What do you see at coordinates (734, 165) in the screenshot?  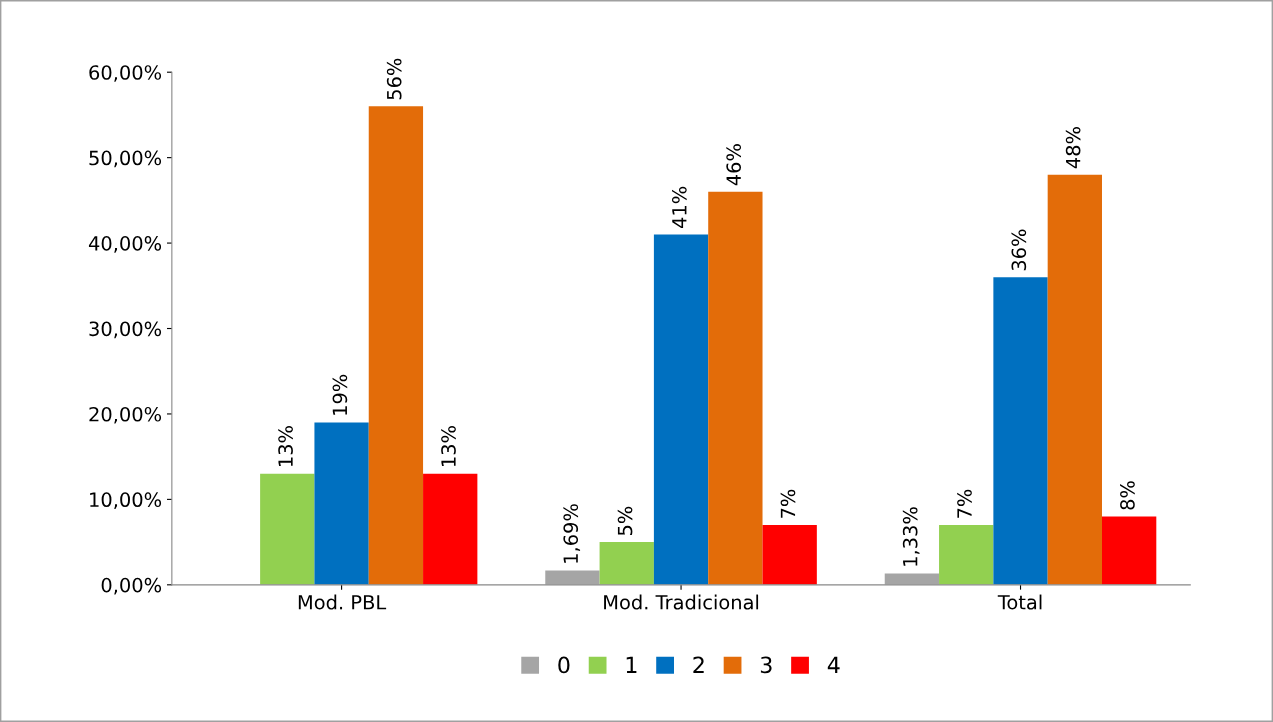 I see `data-label: 46%` at bounding box center [734, 165].